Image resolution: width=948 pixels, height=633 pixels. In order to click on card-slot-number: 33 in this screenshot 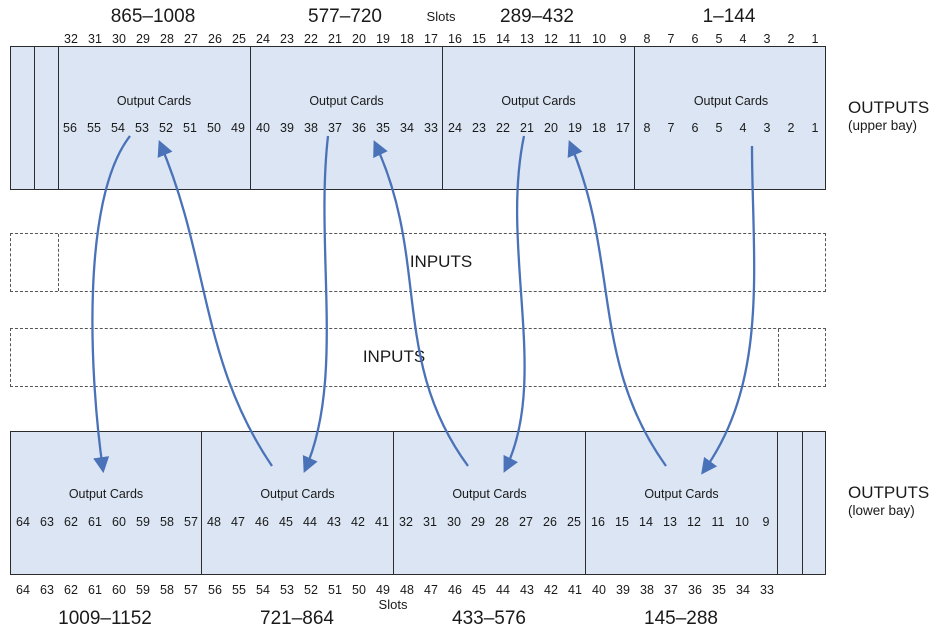, I will do `click(431, 128)`.